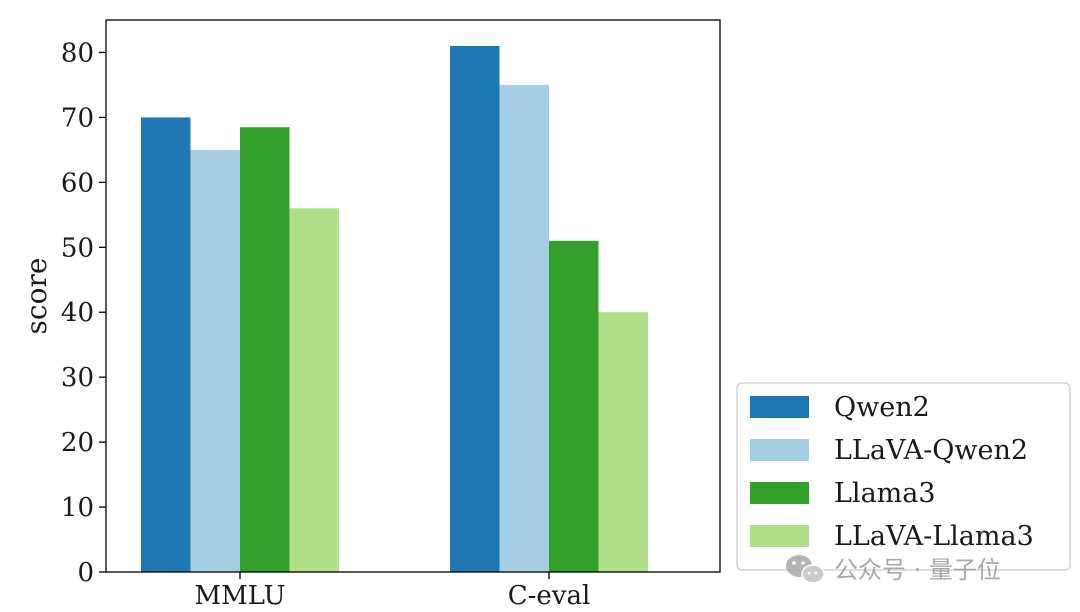 The height and width of the screenshot is (612, 1080). What do you see at coordinates (77, 183) in the screenshot?
I see `y-tick-label: 60` at bounding box center [77, 183].